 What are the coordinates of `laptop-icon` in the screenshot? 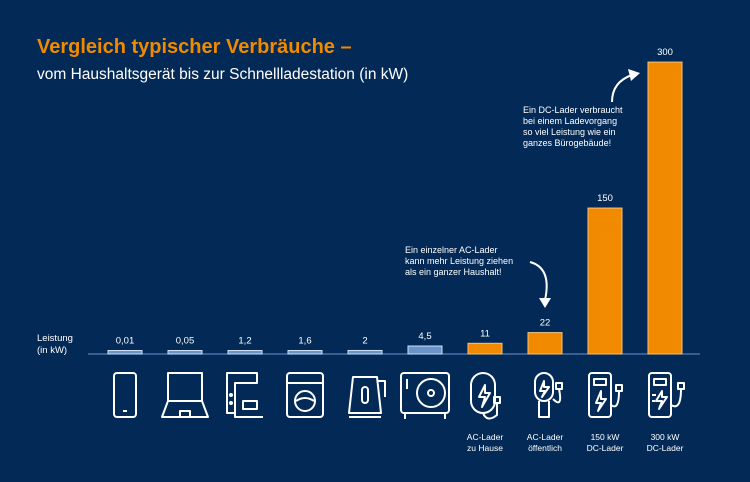 It's located at (185, 395).